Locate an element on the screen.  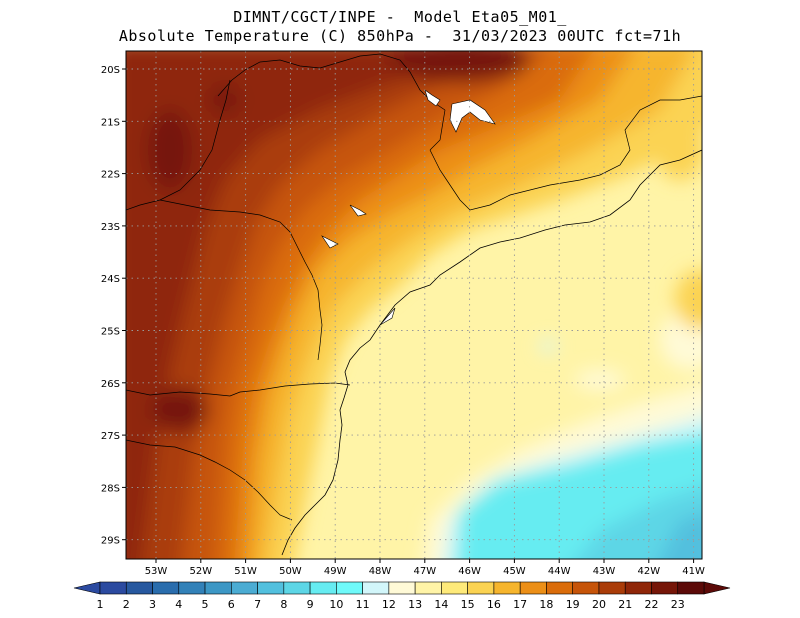
colorbar-label: 11 is located at coordinates (363, 604).